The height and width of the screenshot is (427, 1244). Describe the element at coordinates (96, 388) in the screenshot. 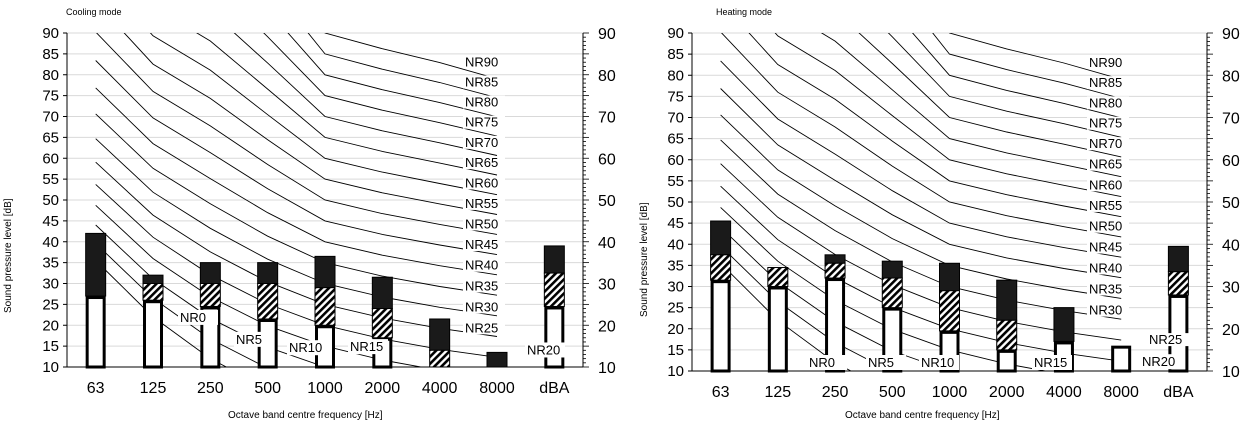

I see `x-tick-label: 63` at that location.